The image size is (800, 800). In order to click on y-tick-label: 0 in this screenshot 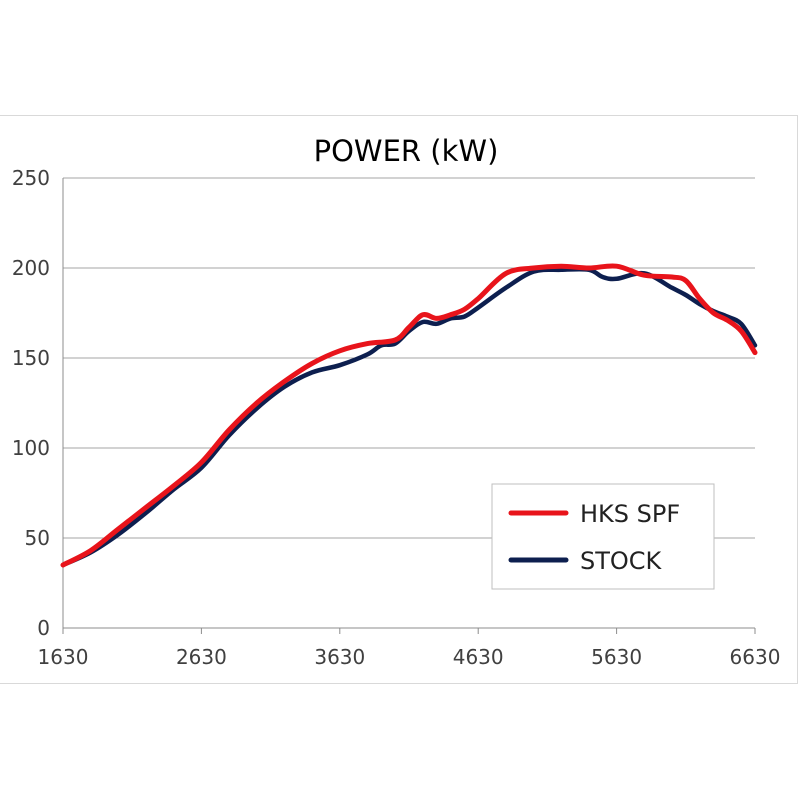, I will do `click(43, 628)`.